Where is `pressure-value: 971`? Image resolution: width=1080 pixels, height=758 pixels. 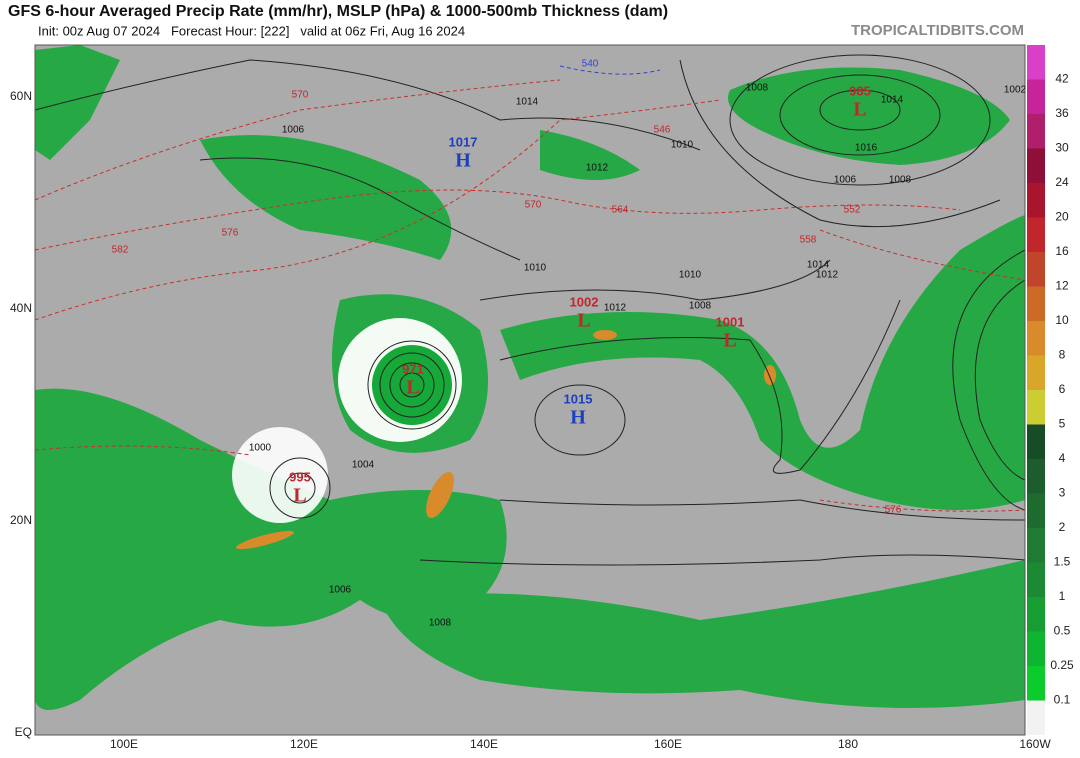
pressure-value: 971 is located at coordinates (413, 368).